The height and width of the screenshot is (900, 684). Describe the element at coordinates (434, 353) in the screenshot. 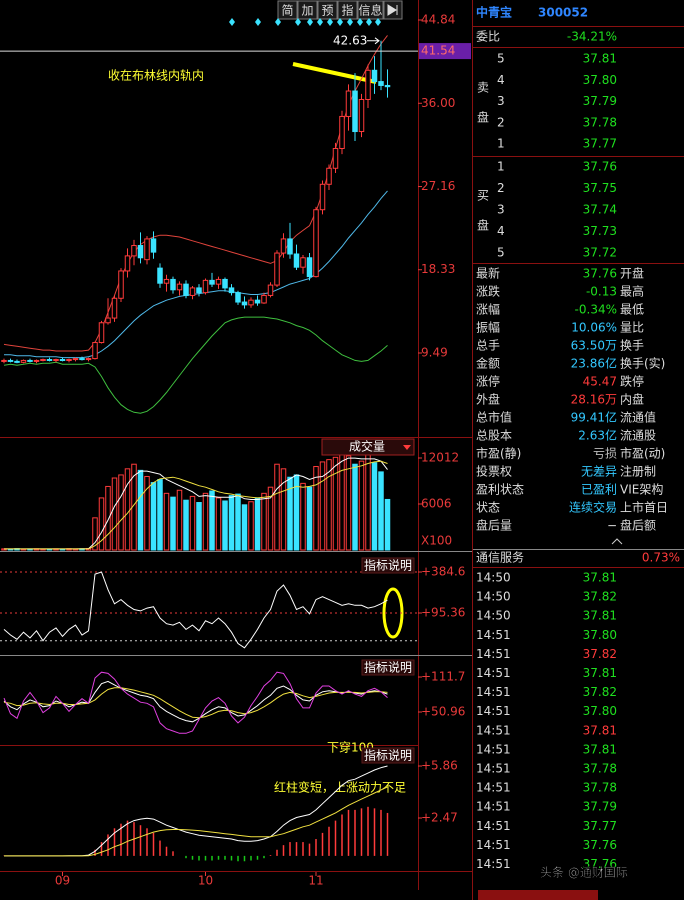

I see `y-tick-label: 9.49` at that location.